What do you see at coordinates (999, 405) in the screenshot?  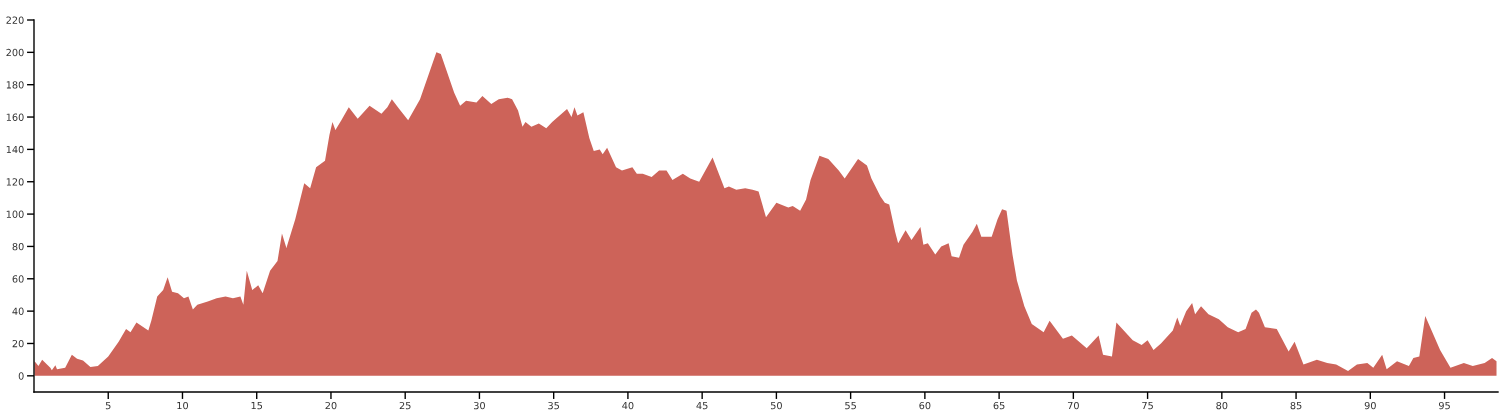 I see `x-tick-label: 65` at bounding box center [999, 405].